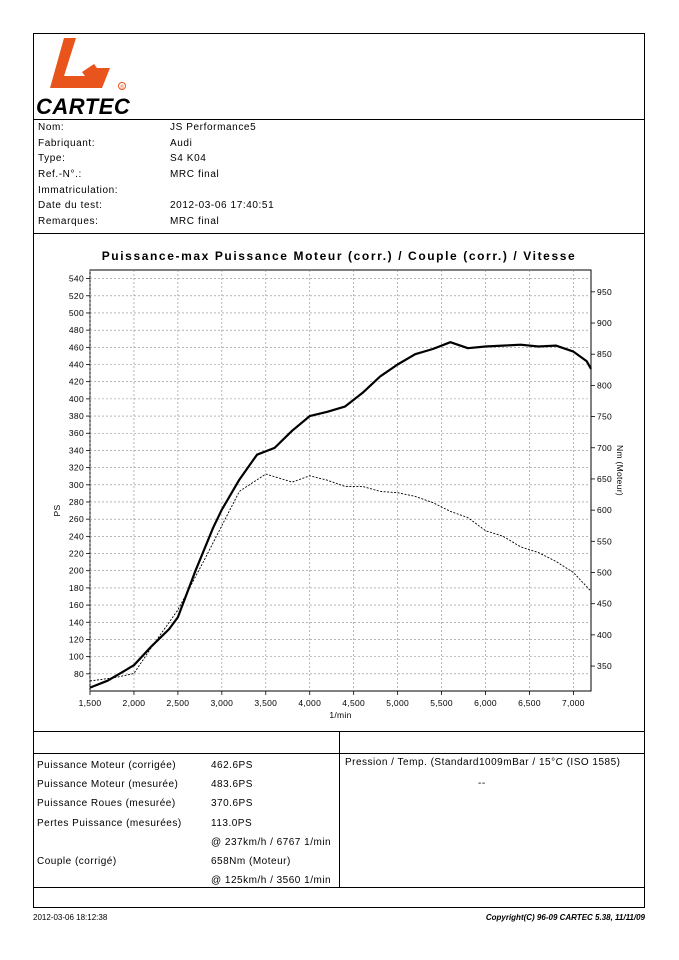 Image resolution: width=679 pixels, height=960 pixels. Describe the element at coordinates (77, 861) in the screenshot. I see `result-label: Couple (corrigé)` at that location.